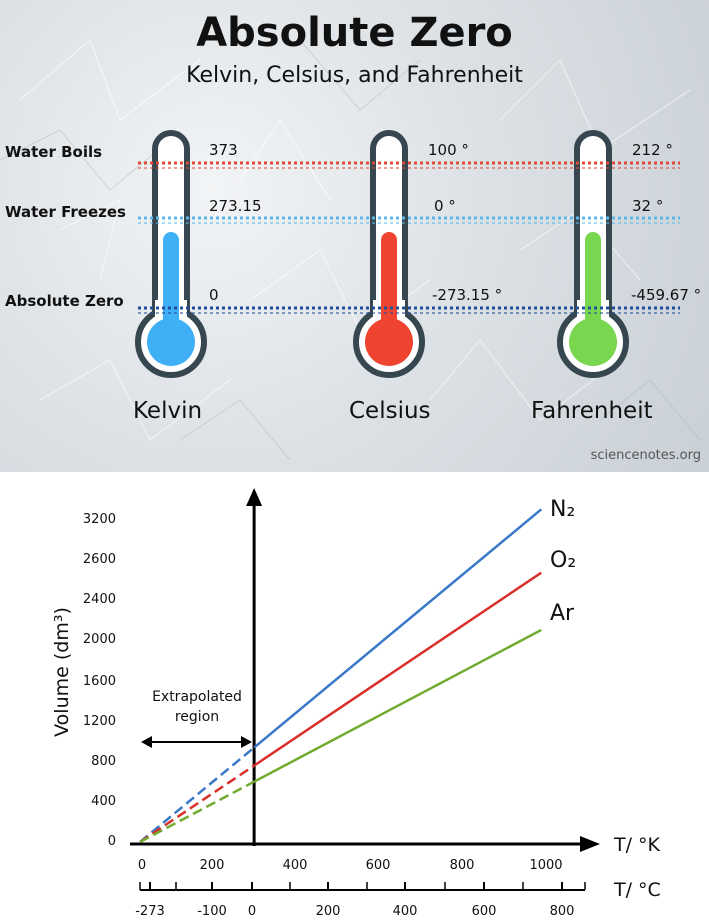  I want to click on kelvin-tick-label: 400, so click(295, 865).